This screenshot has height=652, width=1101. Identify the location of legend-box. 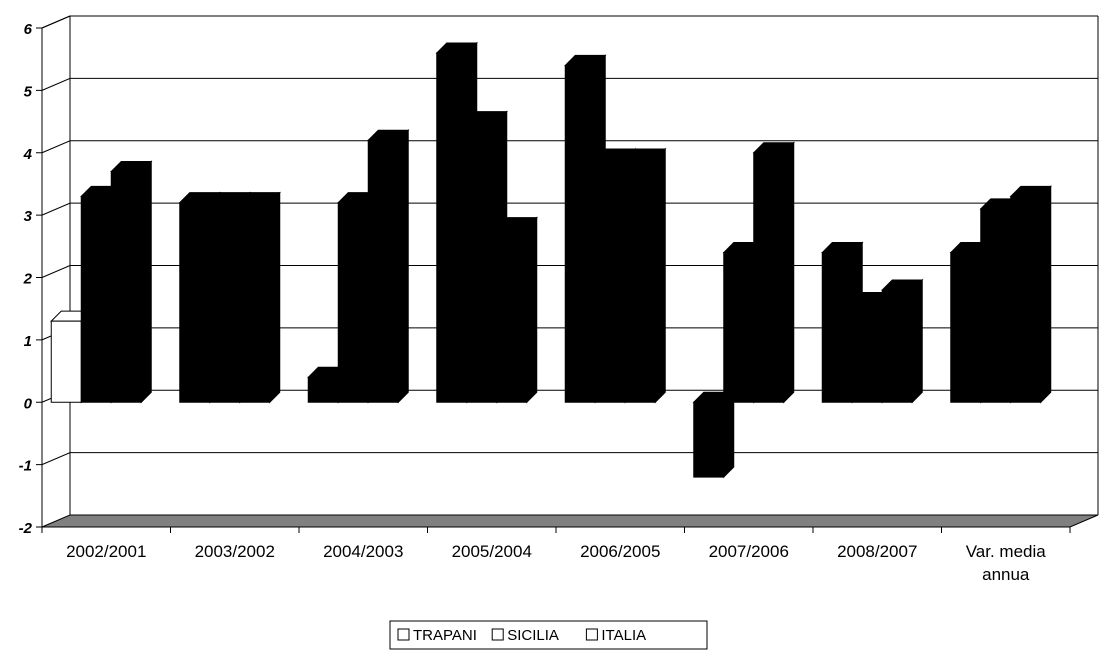
(548, 635).